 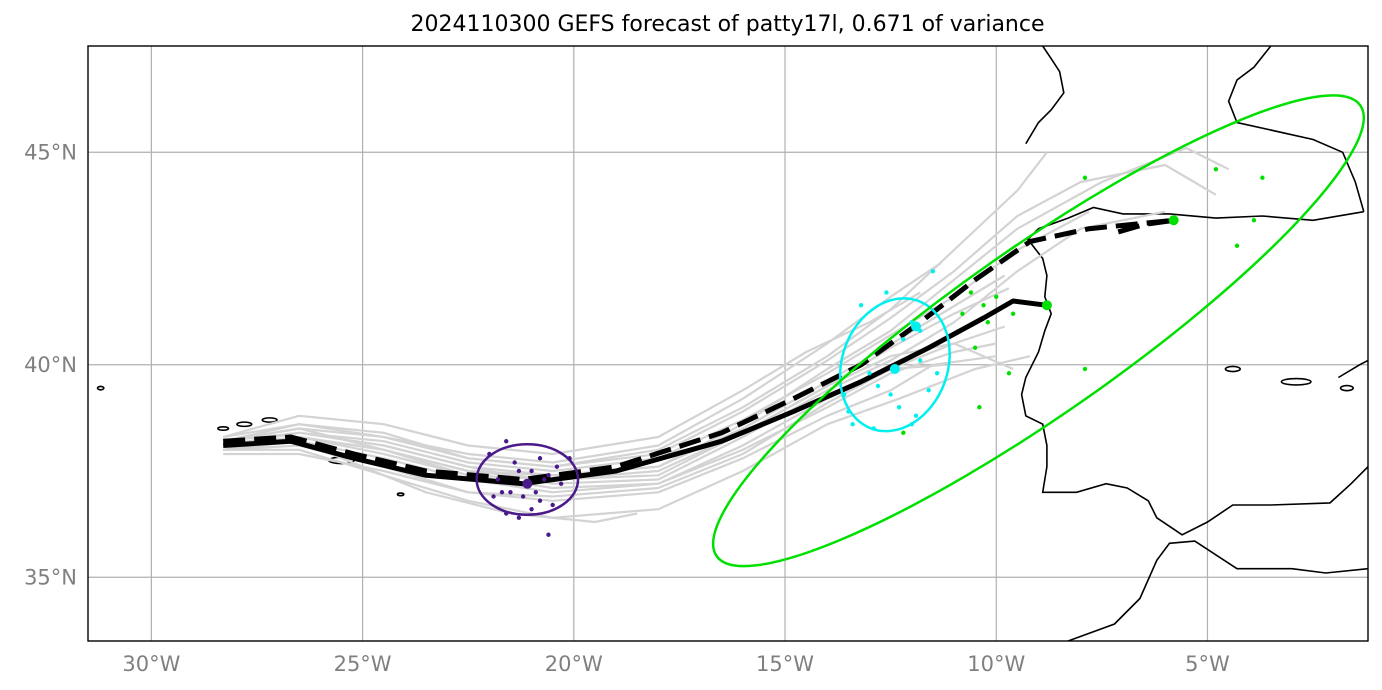 What do you see at coordinates (363, 664) in the screenshot?
I see `lon-tick-label: 25°W` at bounding box center [363, 664].